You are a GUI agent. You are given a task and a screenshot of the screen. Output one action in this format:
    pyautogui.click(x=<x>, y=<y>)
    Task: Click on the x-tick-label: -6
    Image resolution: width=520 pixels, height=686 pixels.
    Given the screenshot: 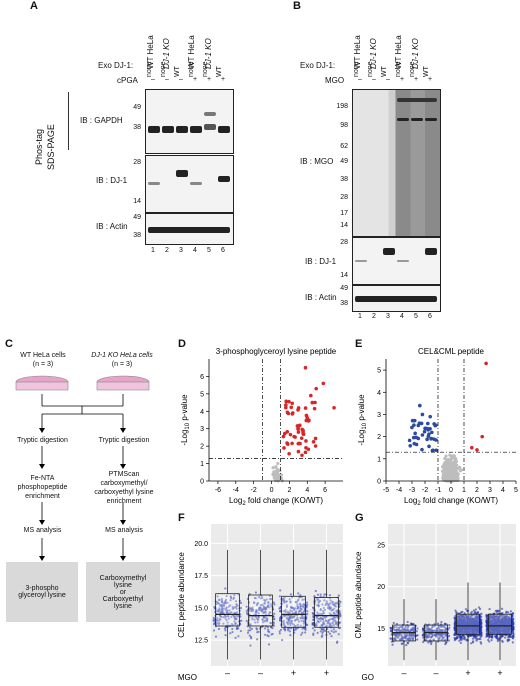 What is the action you would take?
    pyautogui.click(x=218, y=490)
    